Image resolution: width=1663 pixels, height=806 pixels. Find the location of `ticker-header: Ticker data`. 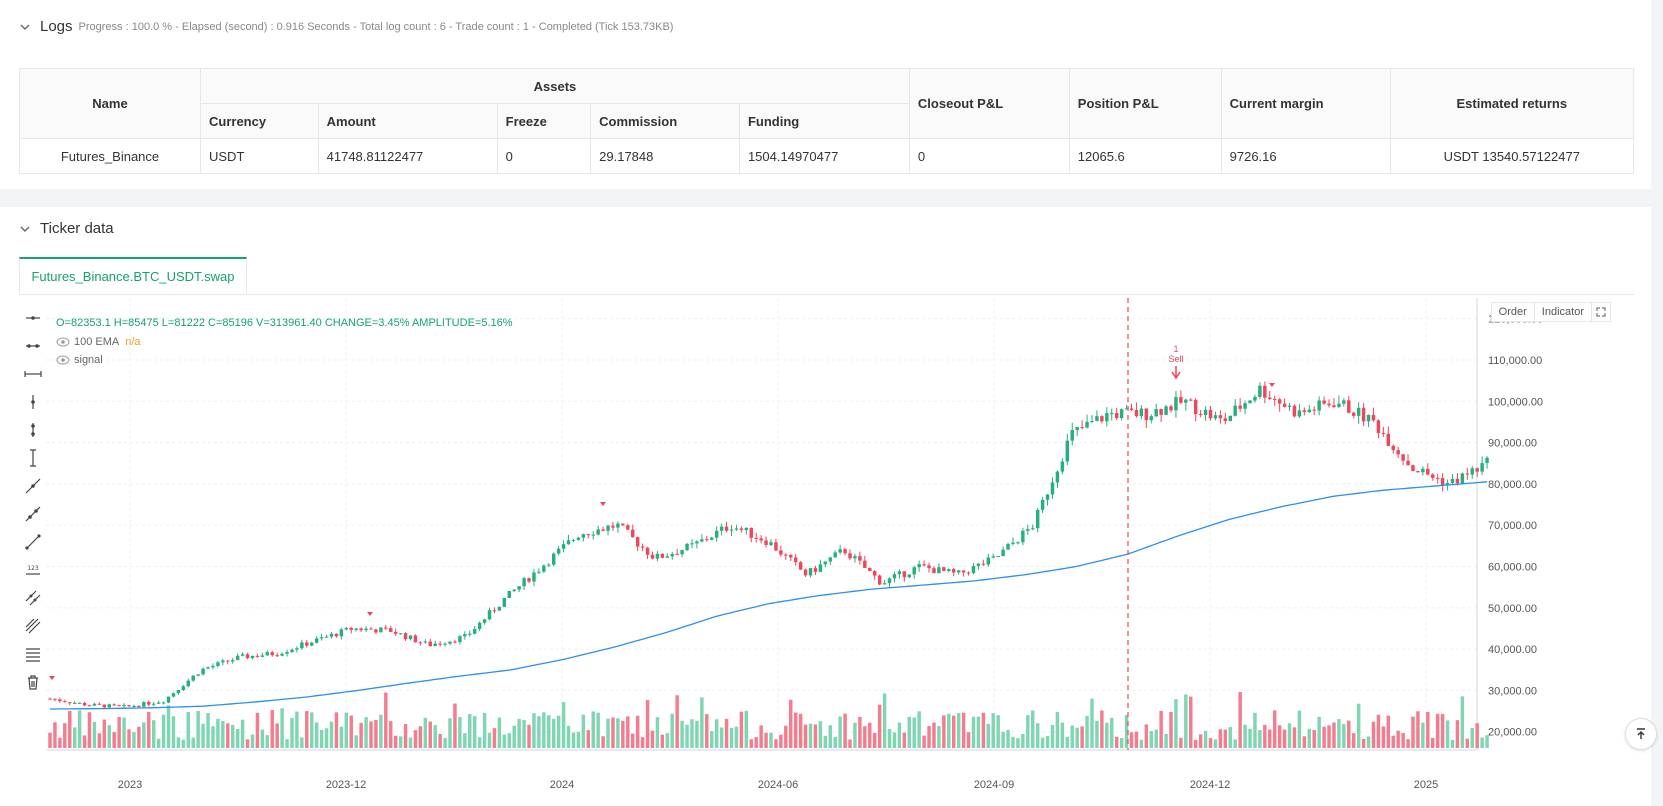

ticker-header: Ticker data is located at coordinates (66, 228).